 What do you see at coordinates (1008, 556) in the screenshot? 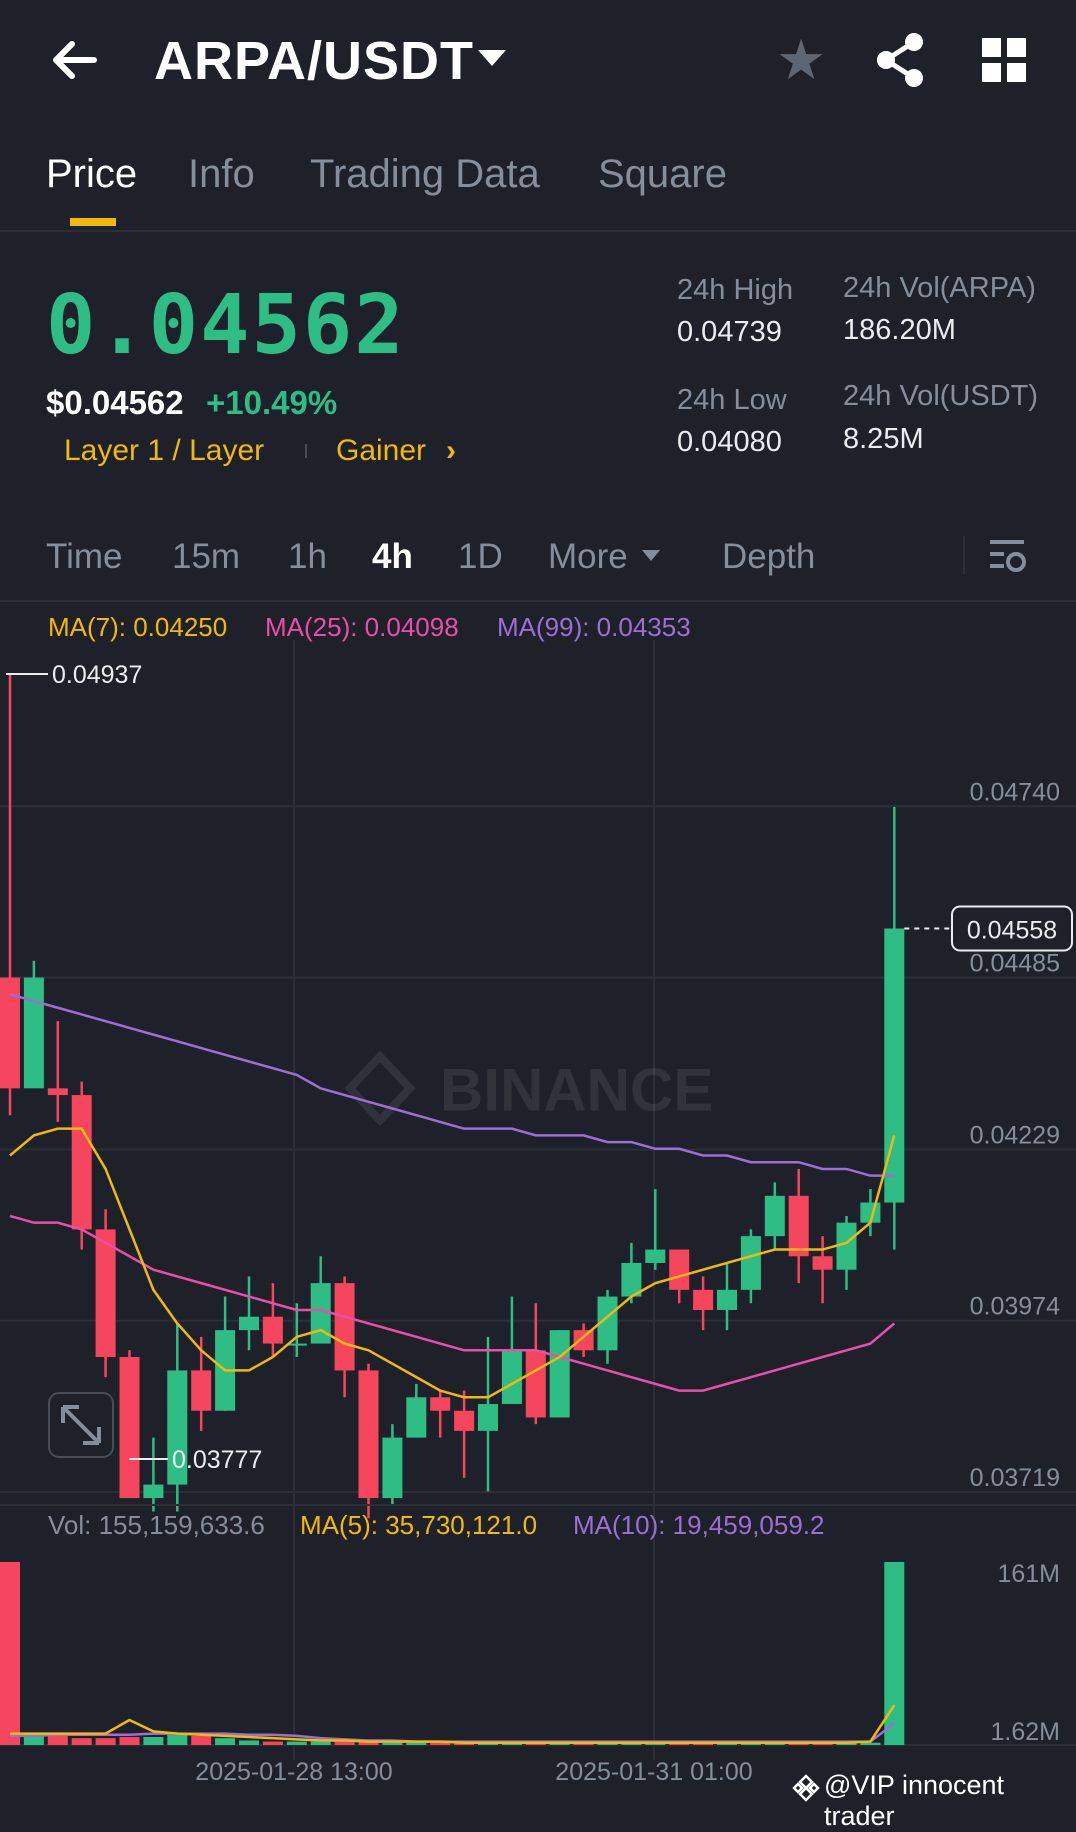
I see `chart-settings-icon` at bounding box center [1008, 556].